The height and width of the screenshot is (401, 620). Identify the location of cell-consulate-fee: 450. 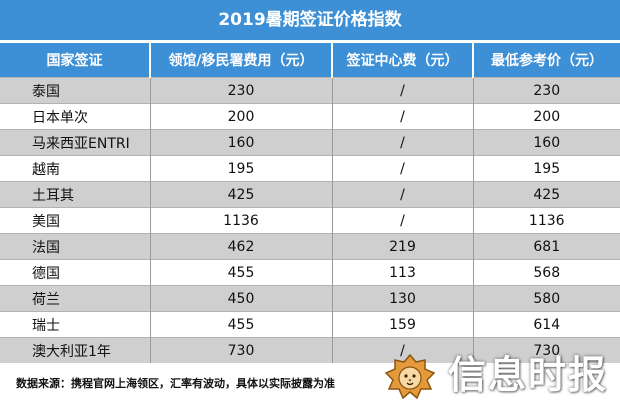
(240, 298).